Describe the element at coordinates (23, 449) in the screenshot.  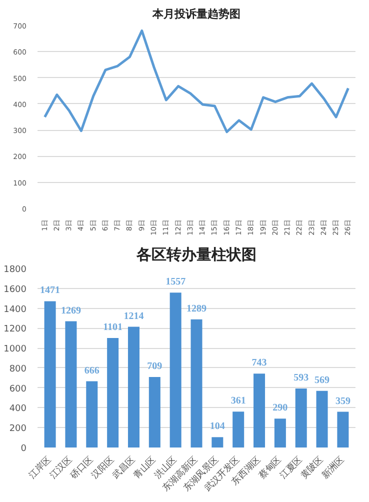
I see `y-tick-label: 0` at that location.